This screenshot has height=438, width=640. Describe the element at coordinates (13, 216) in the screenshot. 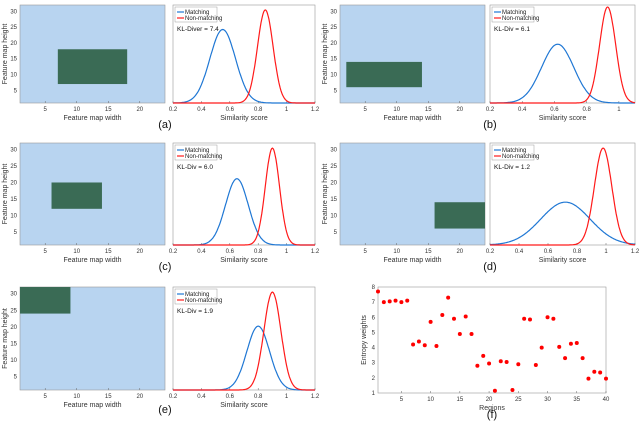

I see `y-tick-label: 10` at that location.